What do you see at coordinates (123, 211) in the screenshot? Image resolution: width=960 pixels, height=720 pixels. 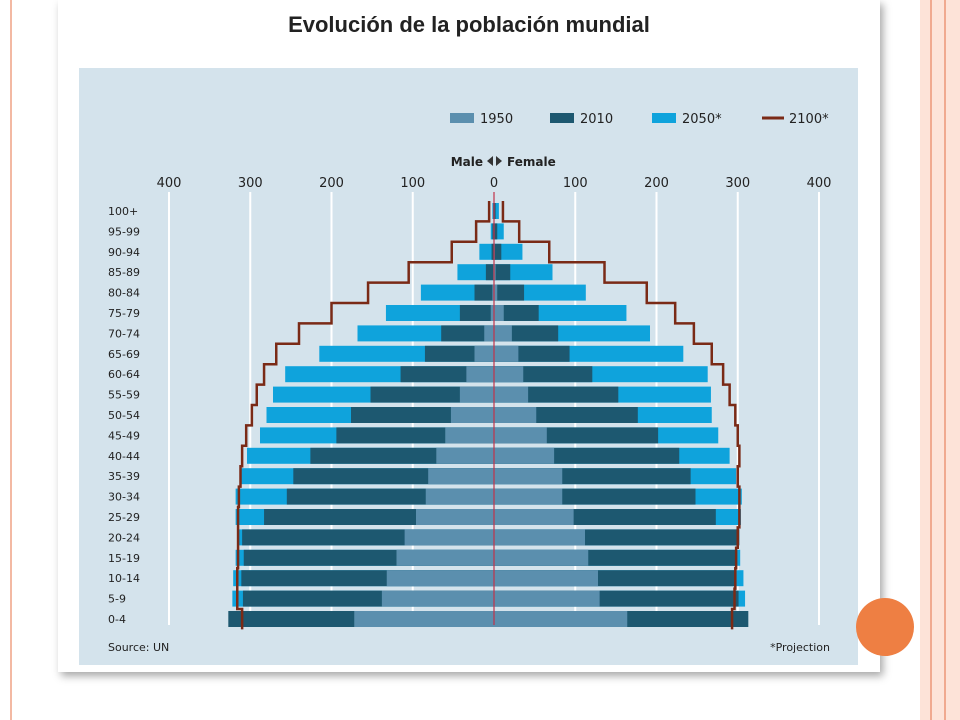 I see `age-group-label: 100+` at bounding box center [123, 211].